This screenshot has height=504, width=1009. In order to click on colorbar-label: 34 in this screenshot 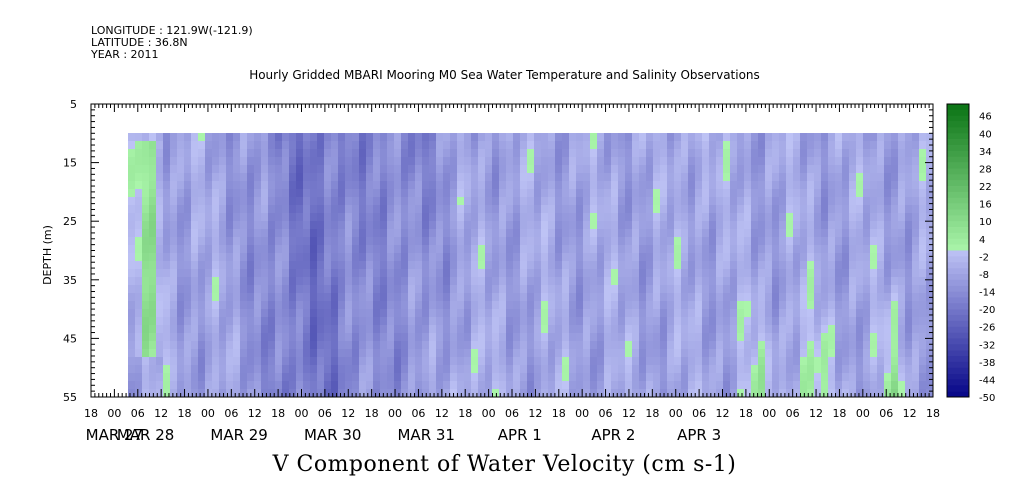, I will do `click(985, 152)`.